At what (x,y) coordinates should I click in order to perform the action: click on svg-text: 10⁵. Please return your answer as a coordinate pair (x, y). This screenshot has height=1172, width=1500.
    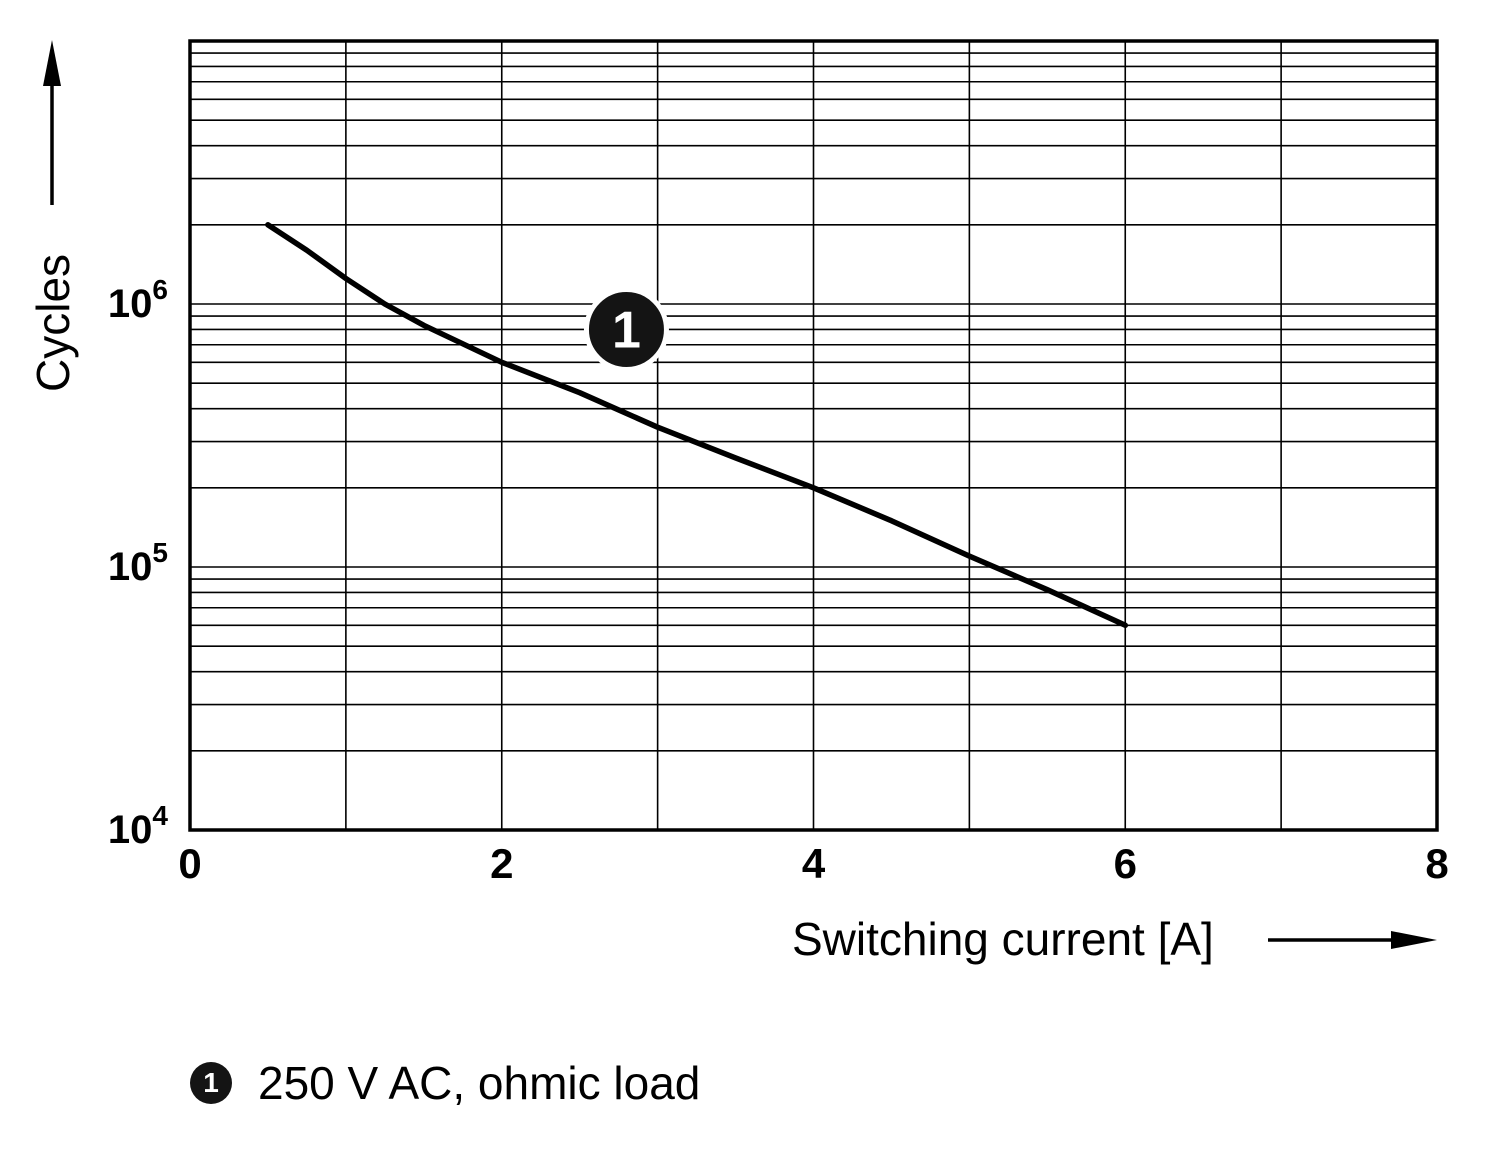
    Looking at the image, I should click on (138, 563).